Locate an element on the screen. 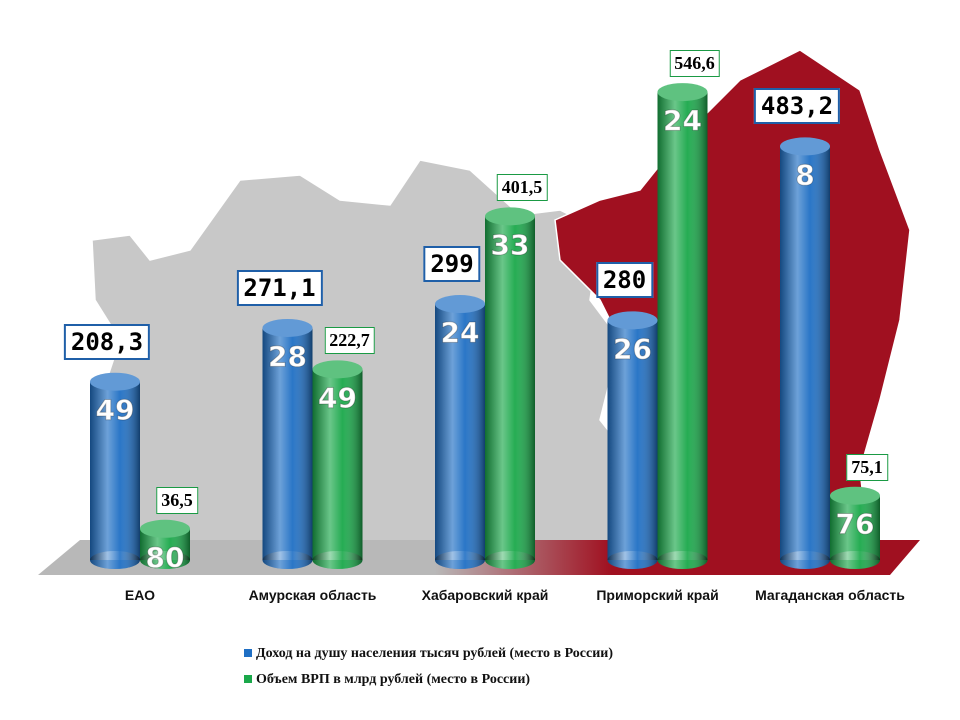 Image resolution: width=960 pixels, height=720 pixels. value-label: 401,5 is located at coordinates (522, 188).